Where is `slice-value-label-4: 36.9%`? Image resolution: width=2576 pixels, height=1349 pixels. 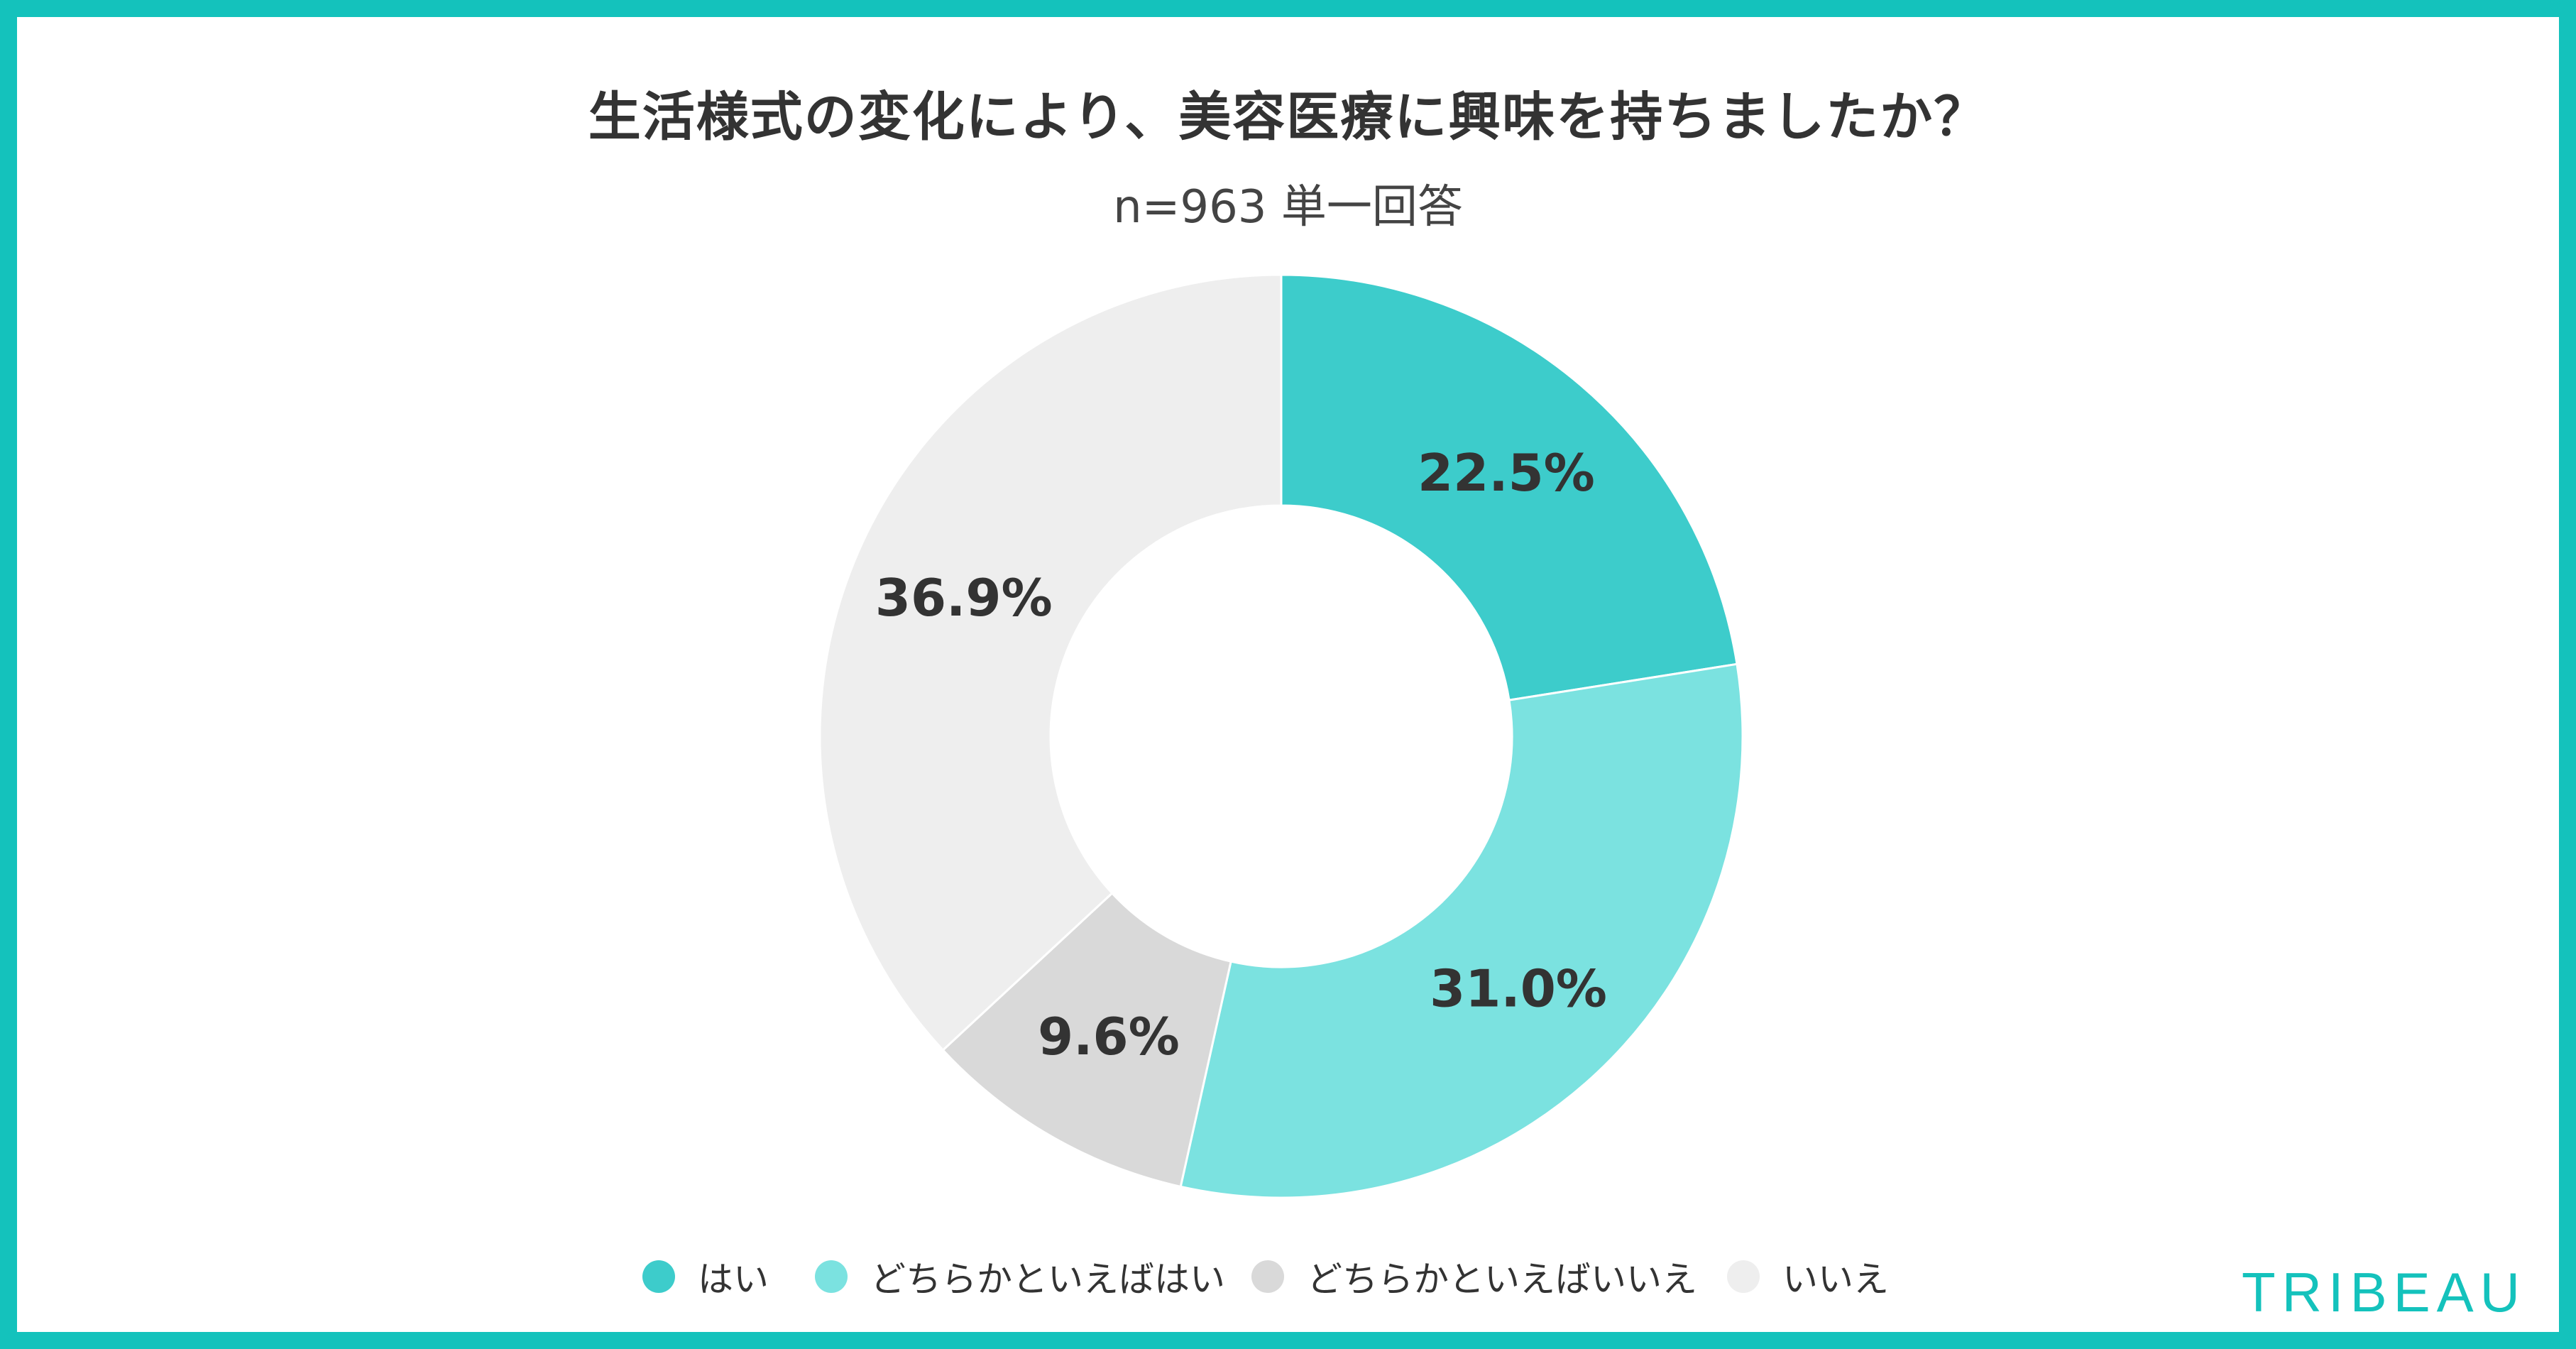
slice-value-label-4: 36.9% is located at coordinates (964, 598).